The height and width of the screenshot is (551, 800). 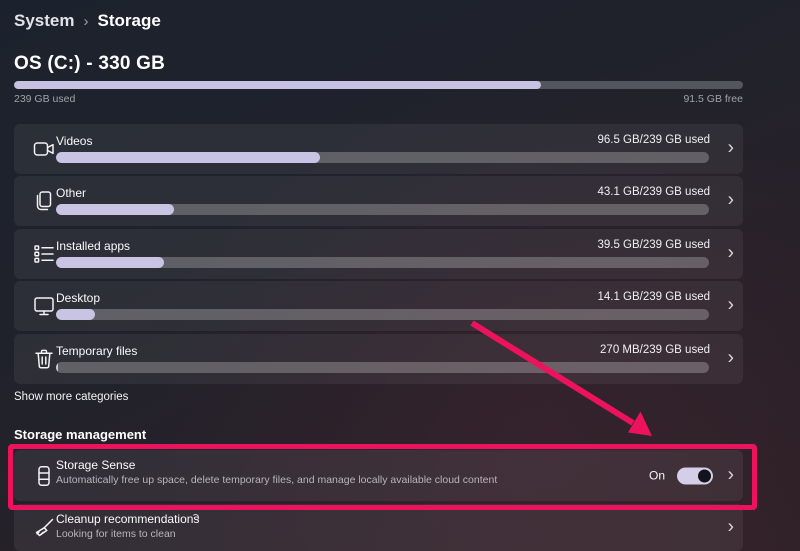 What do you see at coordinates (89, 63) in the screenshot?
I see `drive-title: OS (C:) - 330 GB` at bounding box center [89, 63].